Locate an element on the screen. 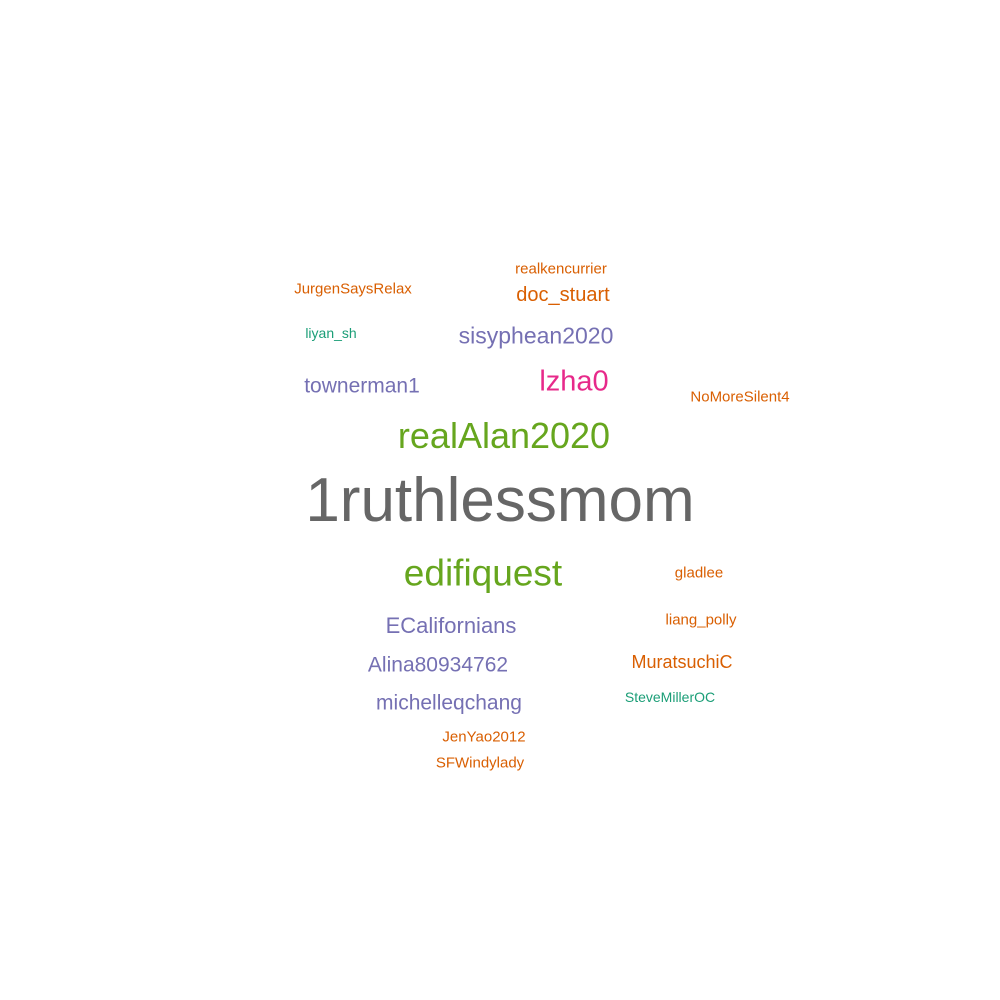 This screenshot has width=1000, height=1000. word-gladlee: gladlee is located at coordinates (699, 573).